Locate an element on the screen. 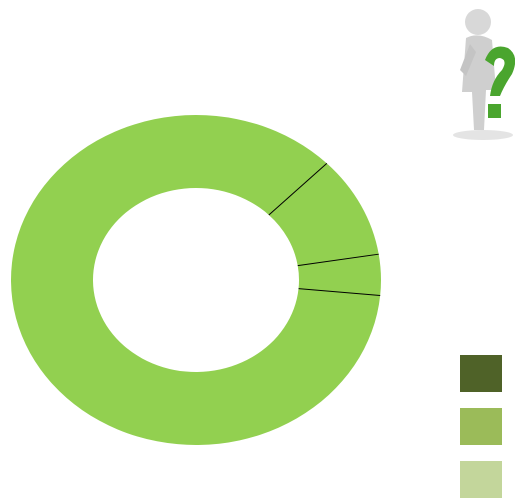  question-figure is located at coordinates (484, 74).